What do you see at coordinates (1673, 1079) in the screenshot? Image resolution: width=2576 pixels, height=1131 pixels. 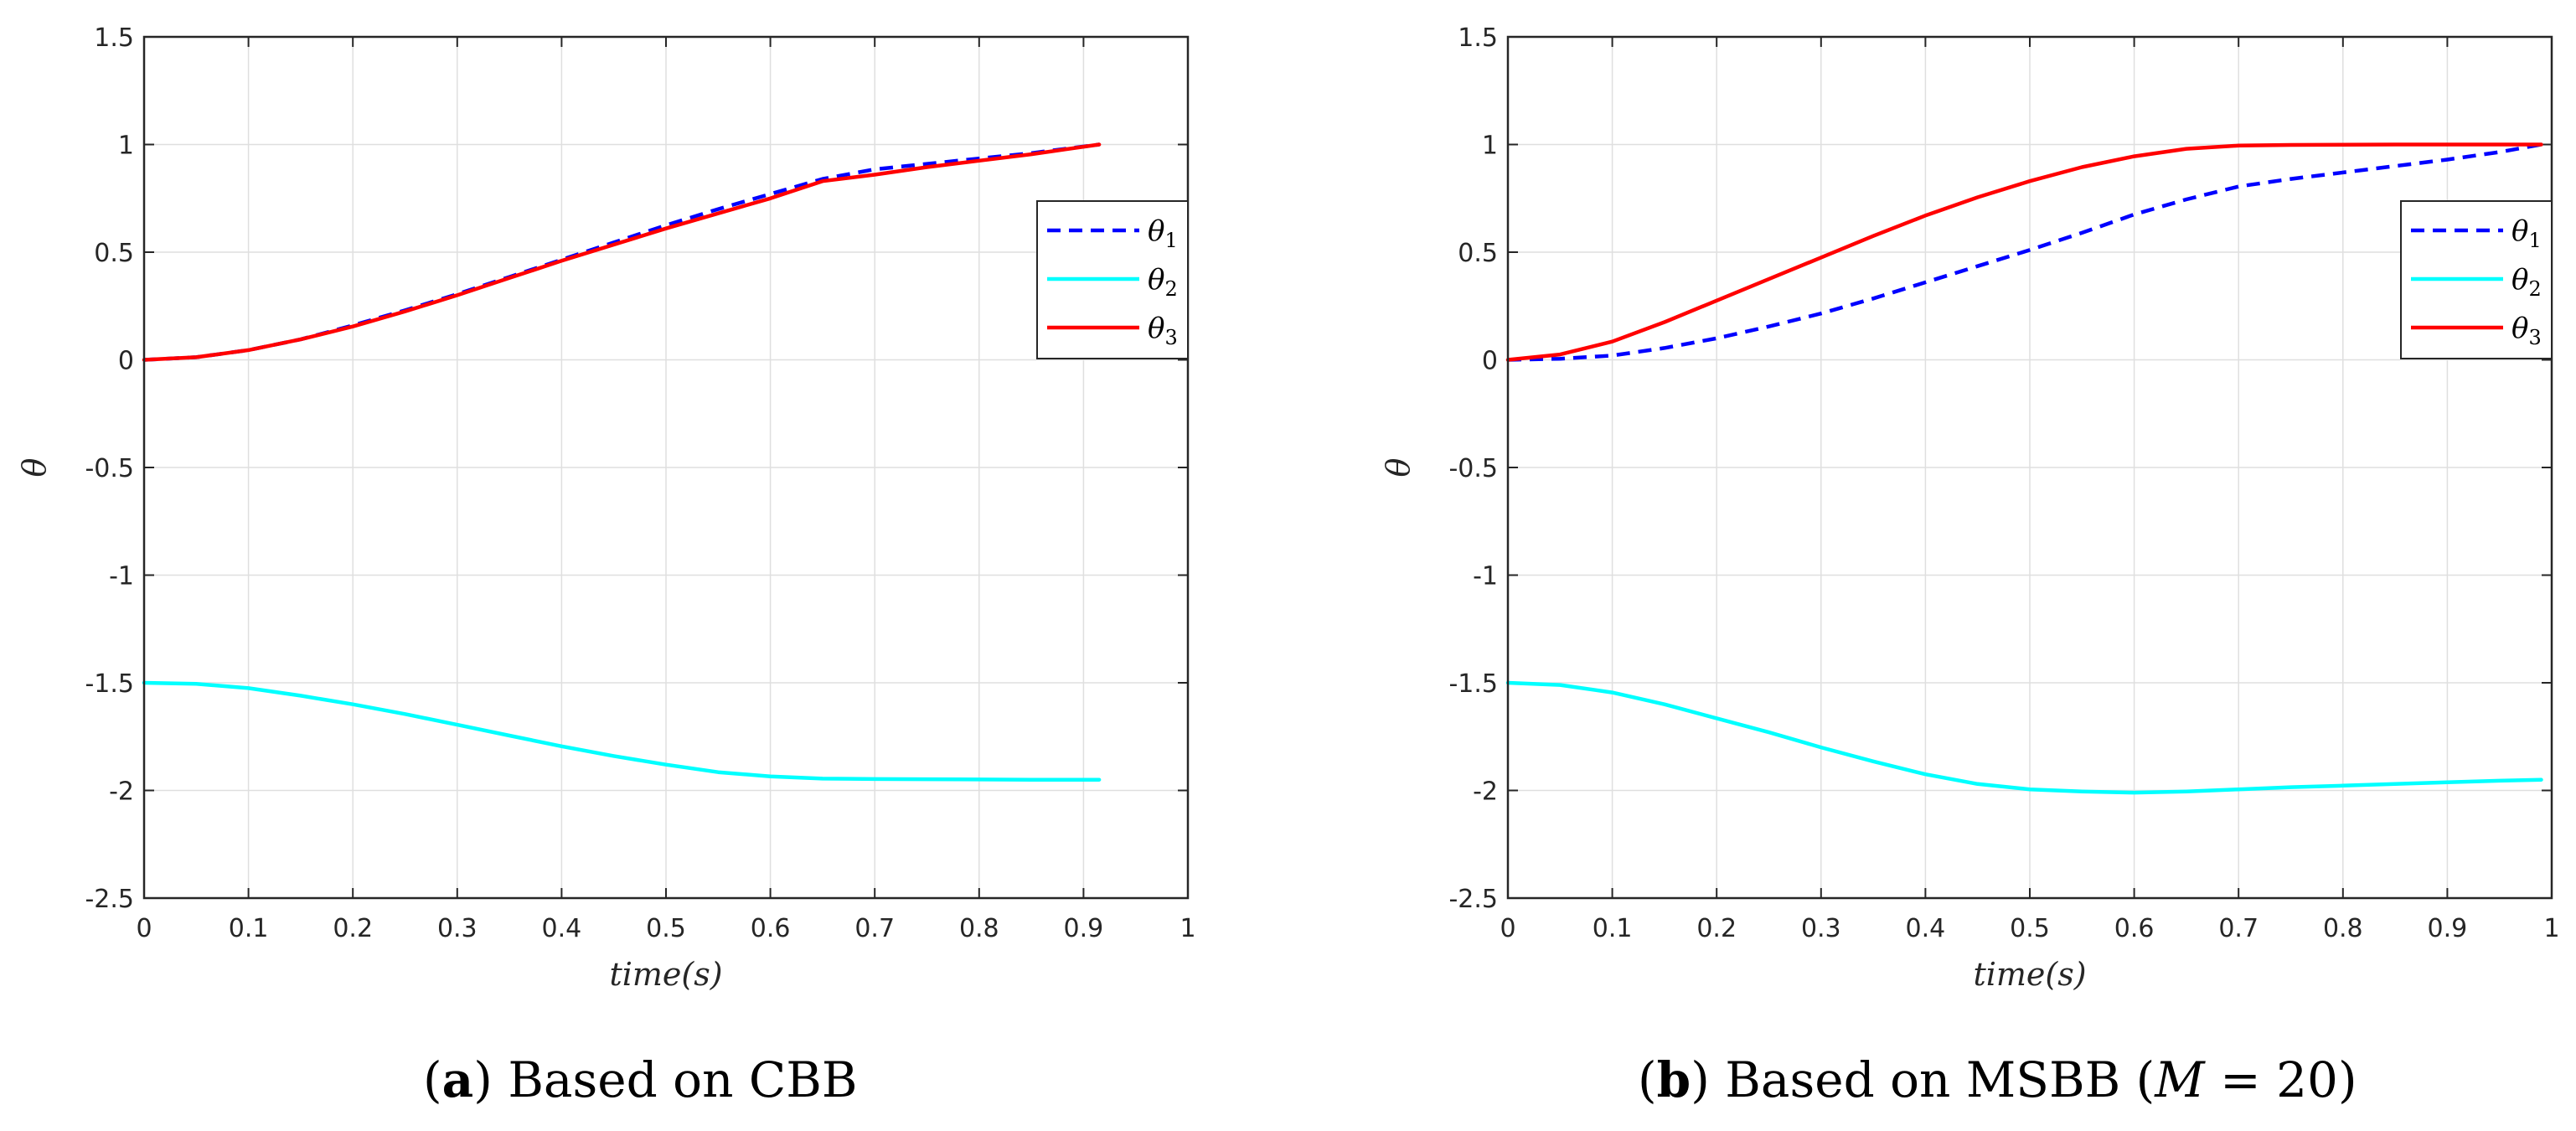 I see `caption-b-tag: b` at bounding box center [1673, 1079].